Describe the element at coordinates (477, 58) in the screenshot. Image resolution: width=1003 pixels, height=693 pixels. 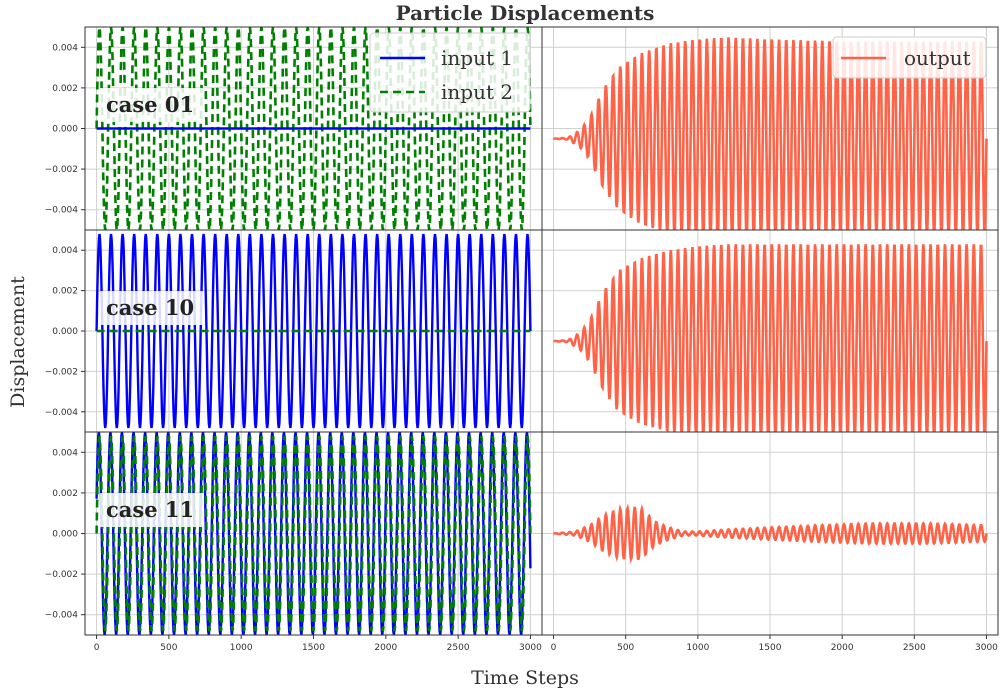
I see `legend-label-input-1: input 1` at that location.